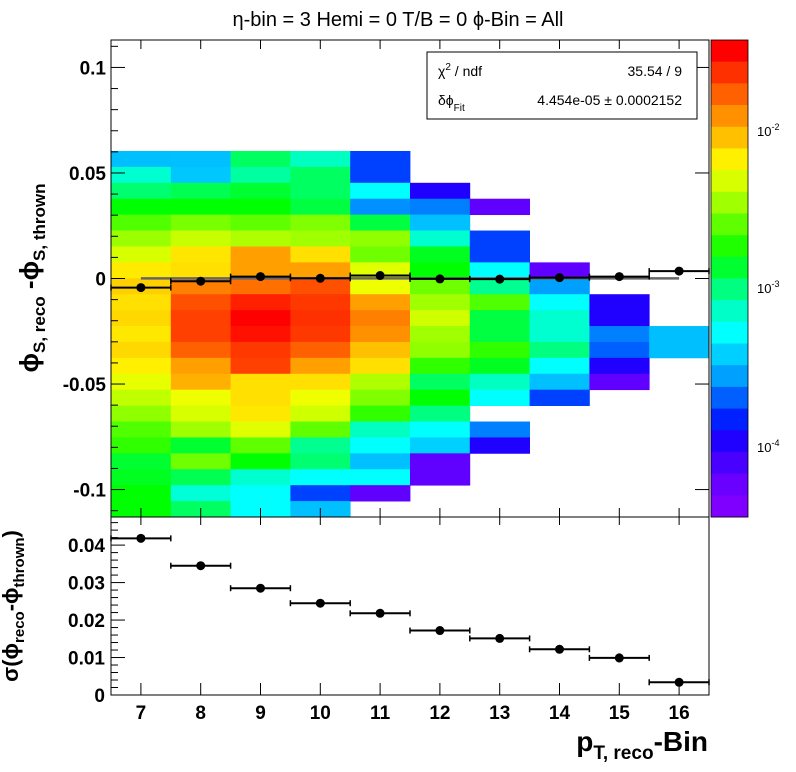 This screenshot has width=796, height=772. Describe the element at coordinates (85, 385) in the screenshot. I see `y-tick-label: -0.05` at that location.